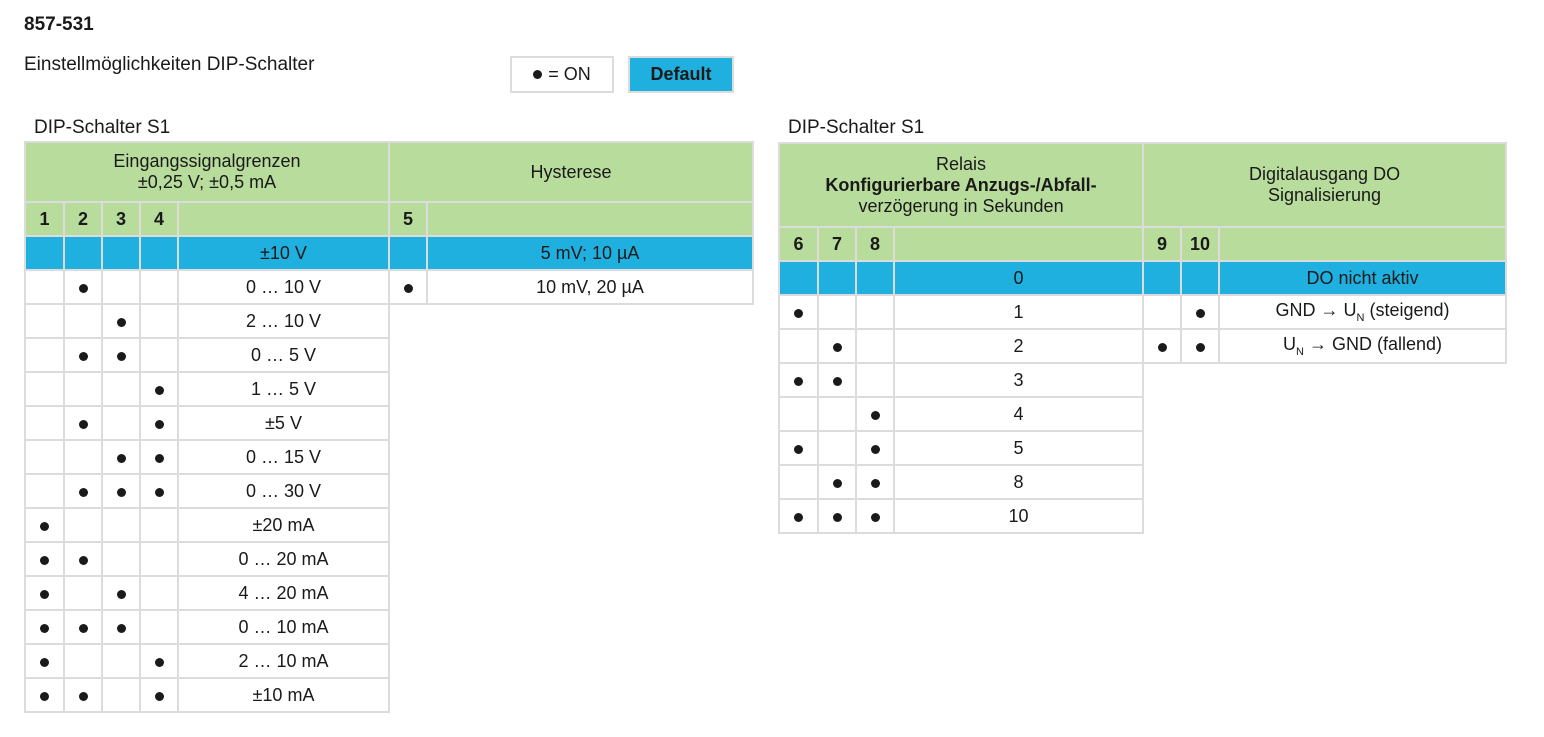 This screenshot has width=1544, height=737. I want to click on delay-seconds-label: 3, so click(1018, 380).